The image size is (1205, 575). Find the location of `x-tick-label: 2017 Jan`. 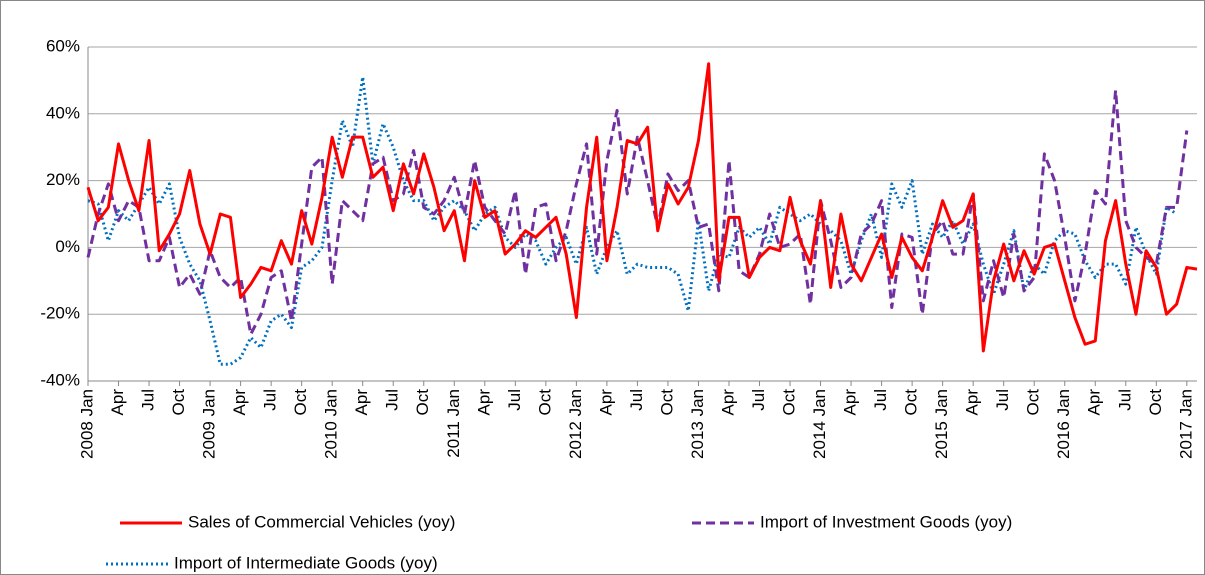

x-tick-label: 2017 Jan is located at coordinates (1185, 424).